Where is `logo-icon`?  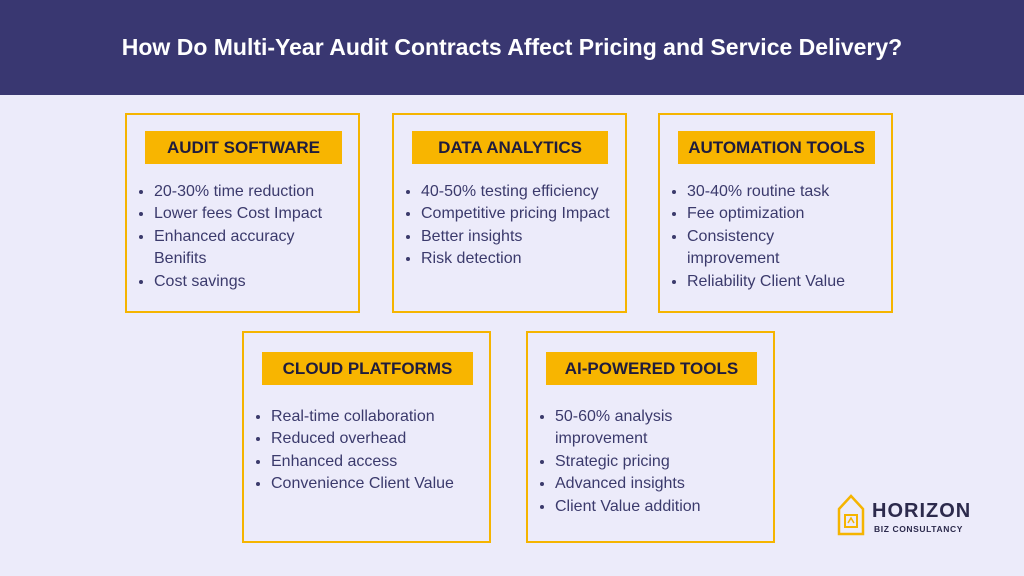
logo-icon is located at coordinates (851, 515).